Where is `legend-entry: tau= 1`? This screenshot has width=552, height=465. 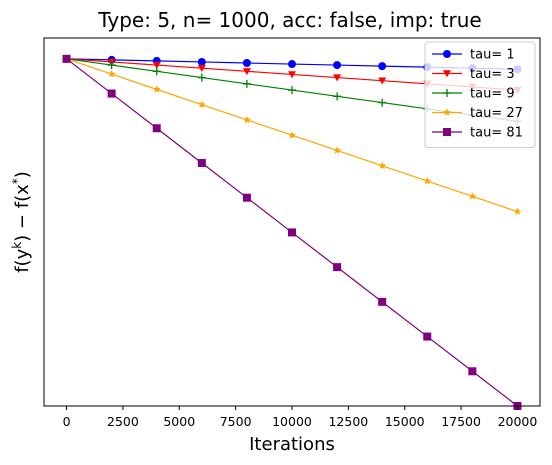 legend-entry: tau= 1 is located at coordinates (473, 55).